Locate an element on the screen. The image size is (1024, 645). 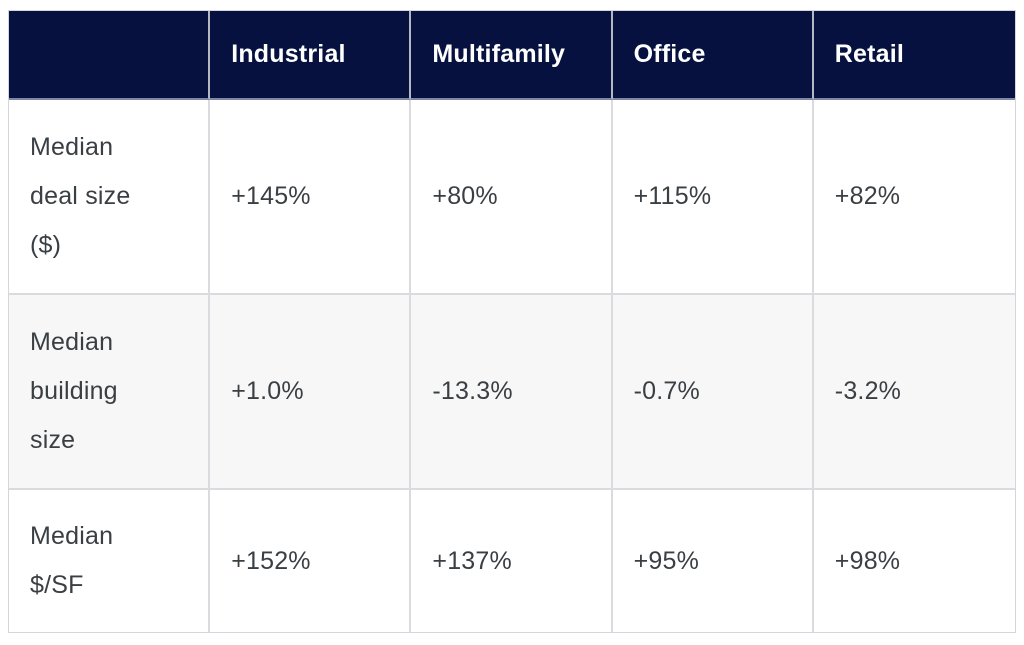
cell-building-size-retail: -3.2% is located at coordinates (914, 392).